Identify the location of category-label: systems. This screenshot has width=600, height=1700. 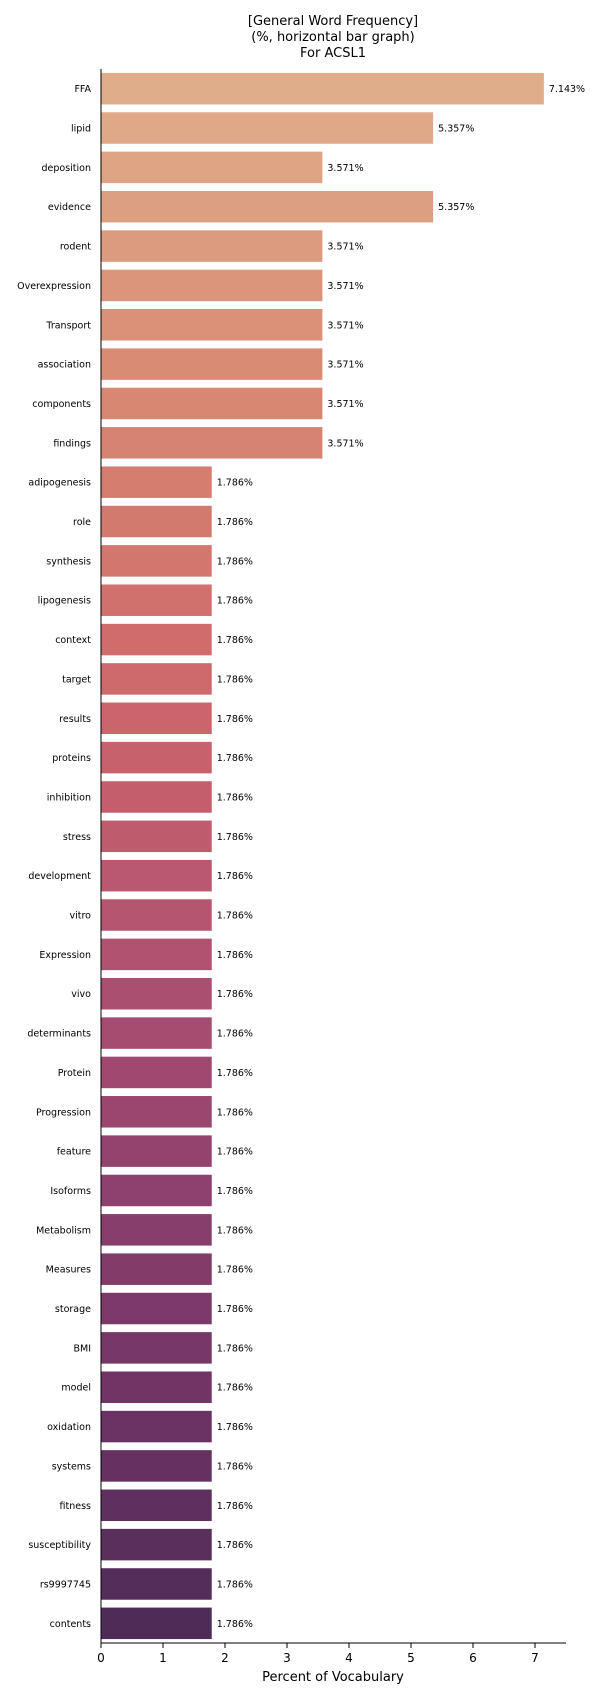
(71, 1466).